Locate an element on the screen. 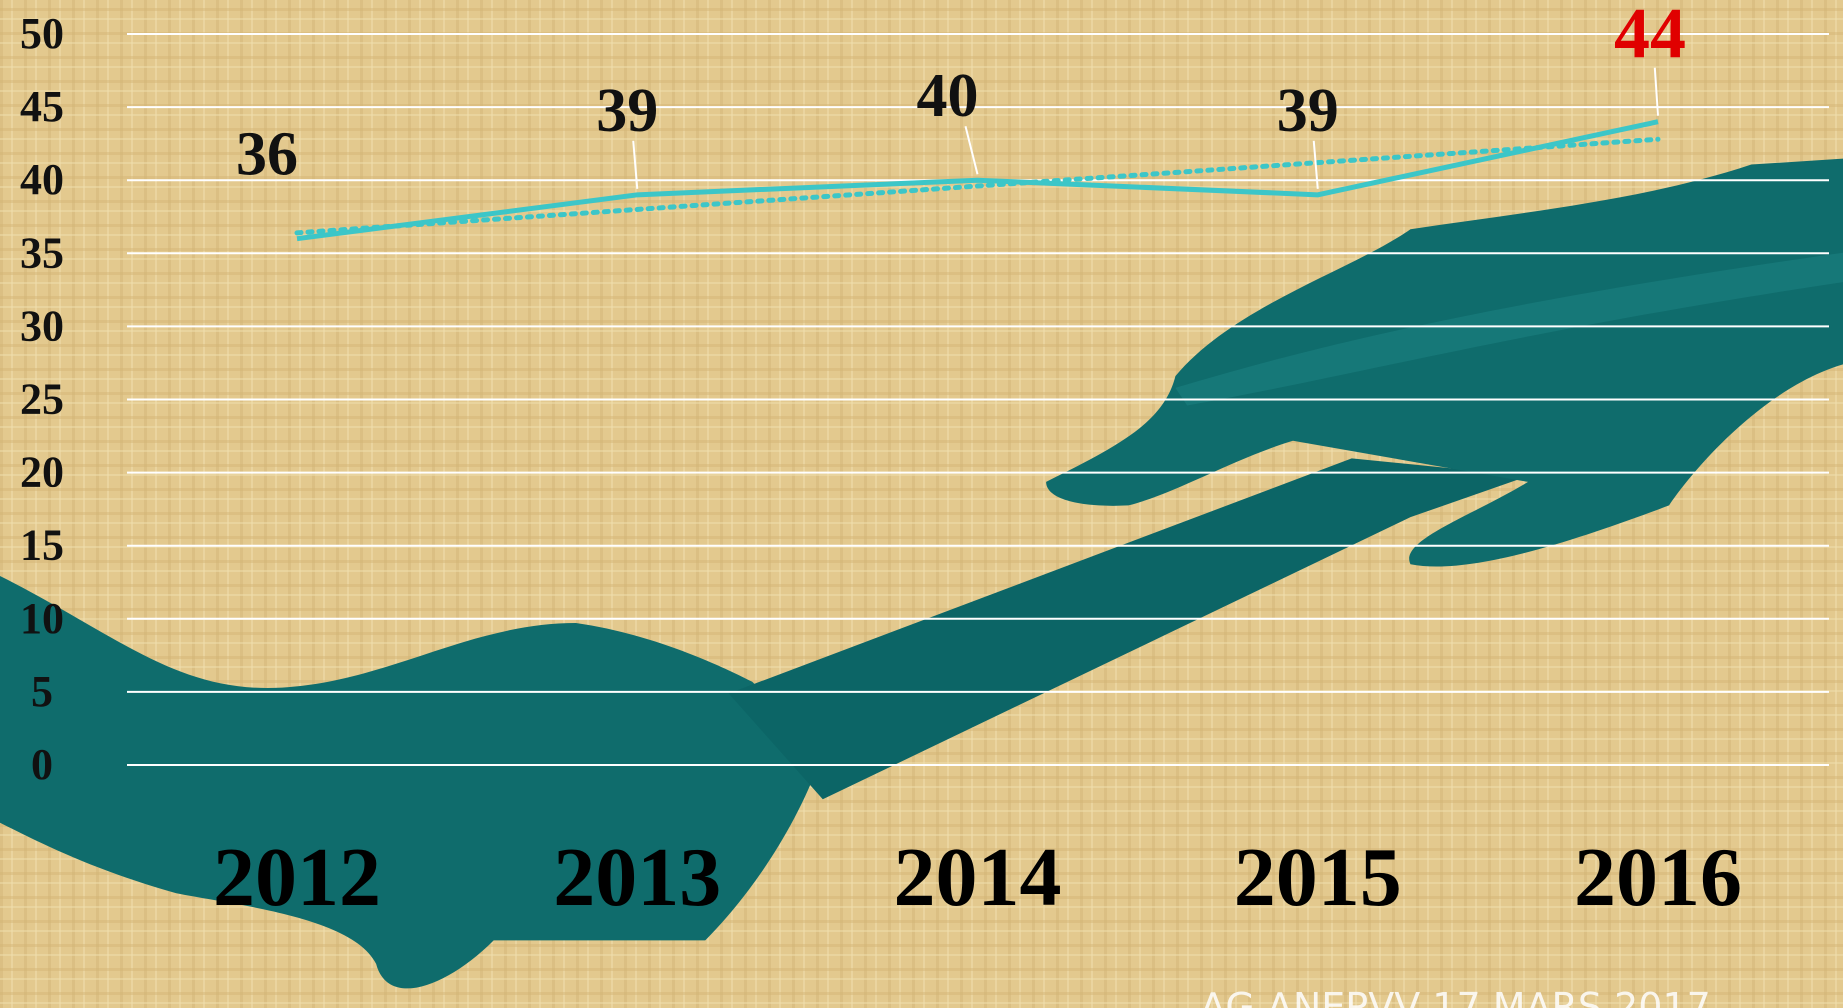  y-tick-label: 30 is located at coordinates (42, 325).